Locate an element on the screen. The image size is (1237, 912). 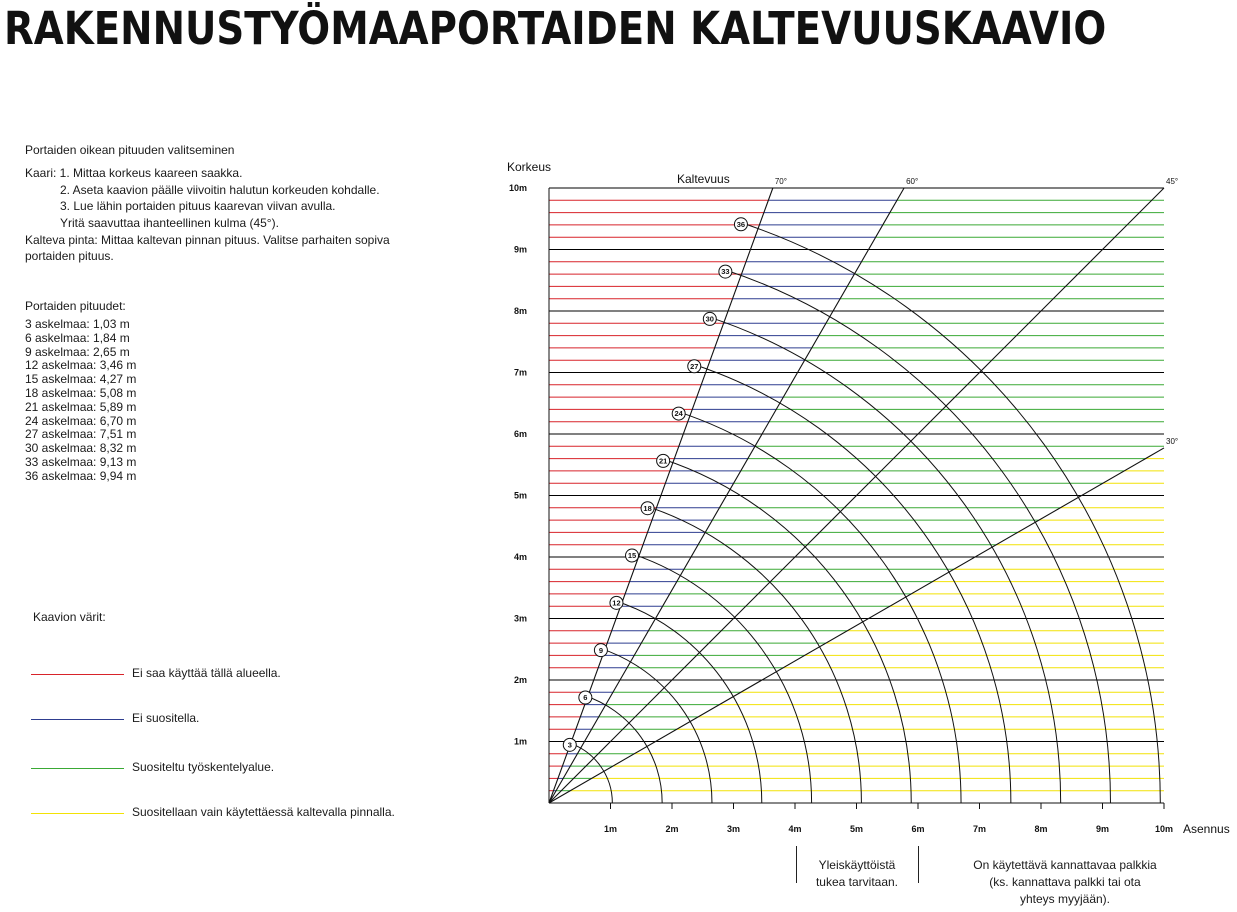
y-tick-label: 4m is located at coordinates (520, 557).